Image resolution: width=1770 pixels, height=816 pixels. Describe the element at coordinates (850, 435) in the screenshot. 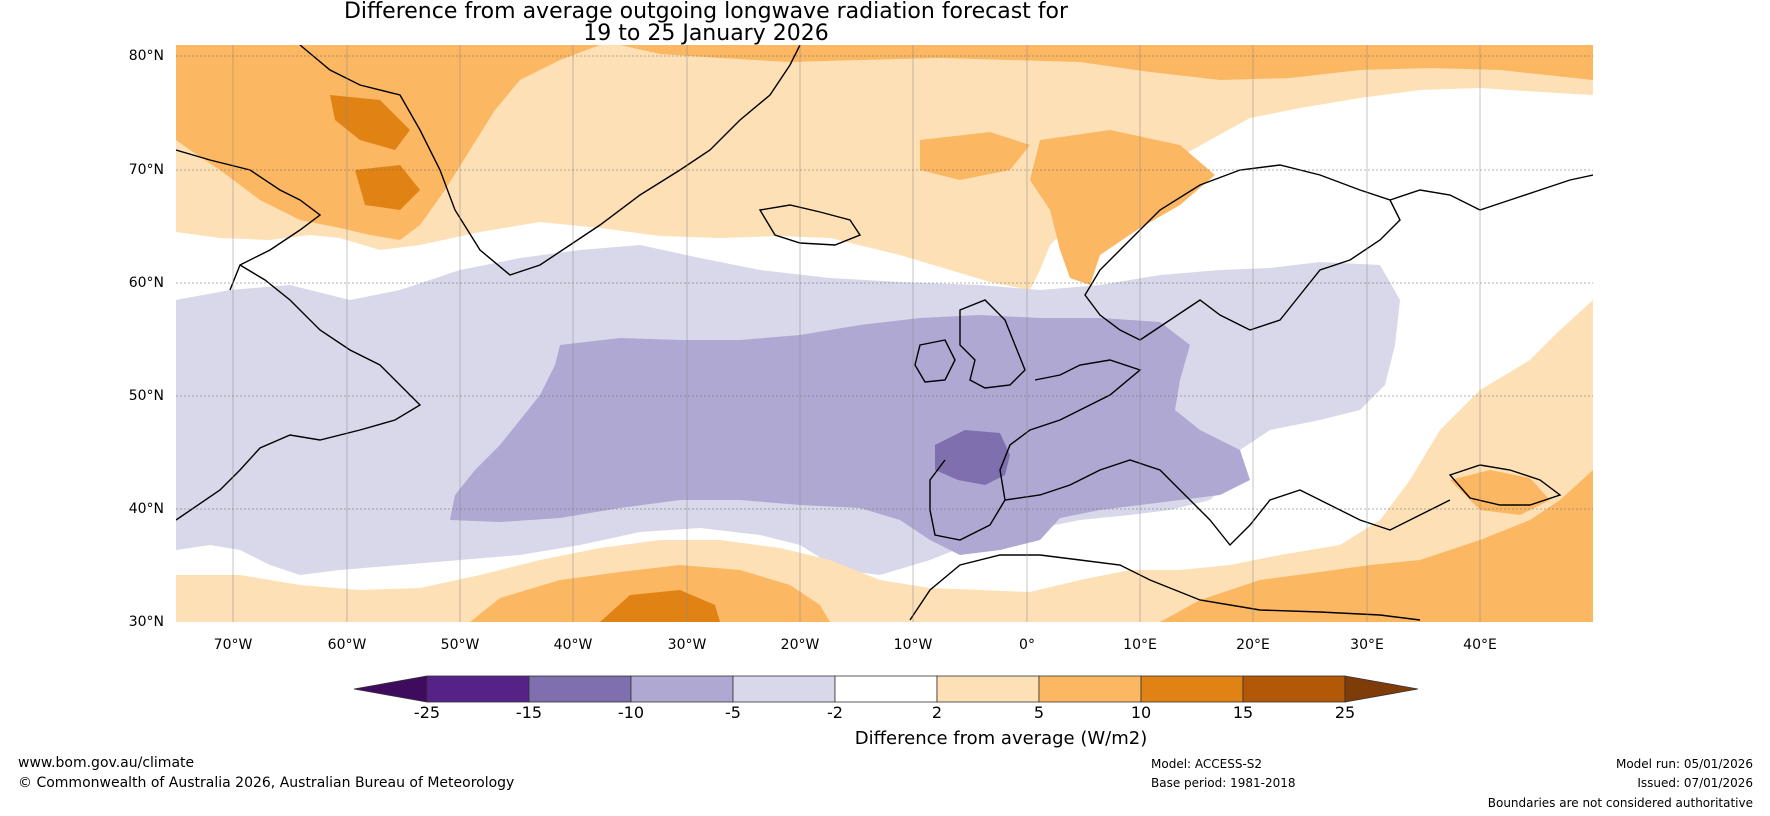

I see `anomaly-region-atlantic-medium-purple` at that location.